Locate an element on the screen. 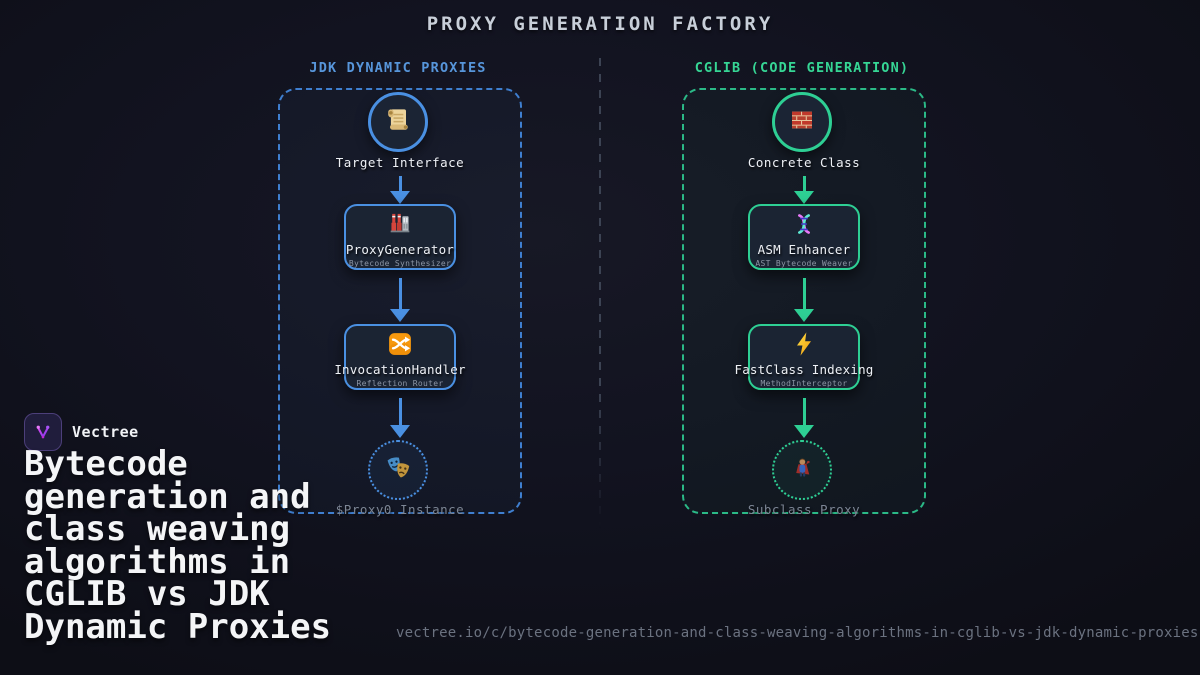 Image resolution: width=1200 pixels, height=675 pixels. node-sublabel: AST Bytecode Weaver is located at coordinates (804, 263).